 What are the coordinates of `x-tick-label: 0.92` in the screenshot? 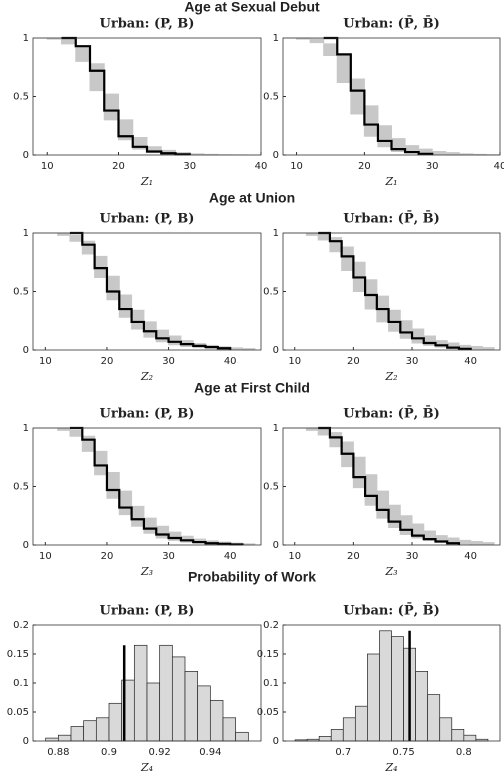 It's located at (160, 752).